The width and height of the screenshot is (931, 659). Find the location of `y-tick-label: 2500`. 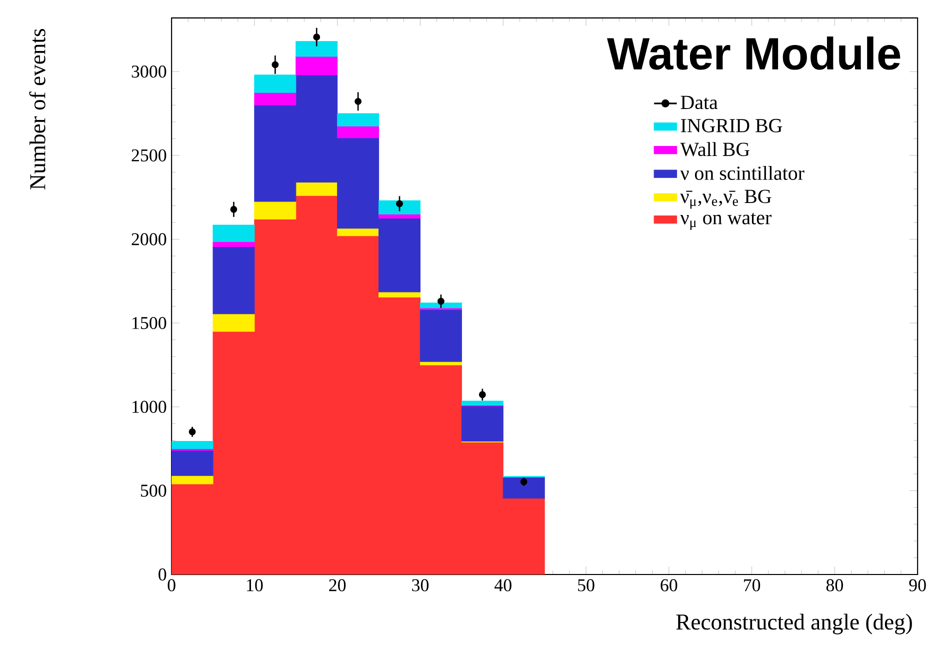

y-tick-label: 2500 is located at coordinates (149, 155).